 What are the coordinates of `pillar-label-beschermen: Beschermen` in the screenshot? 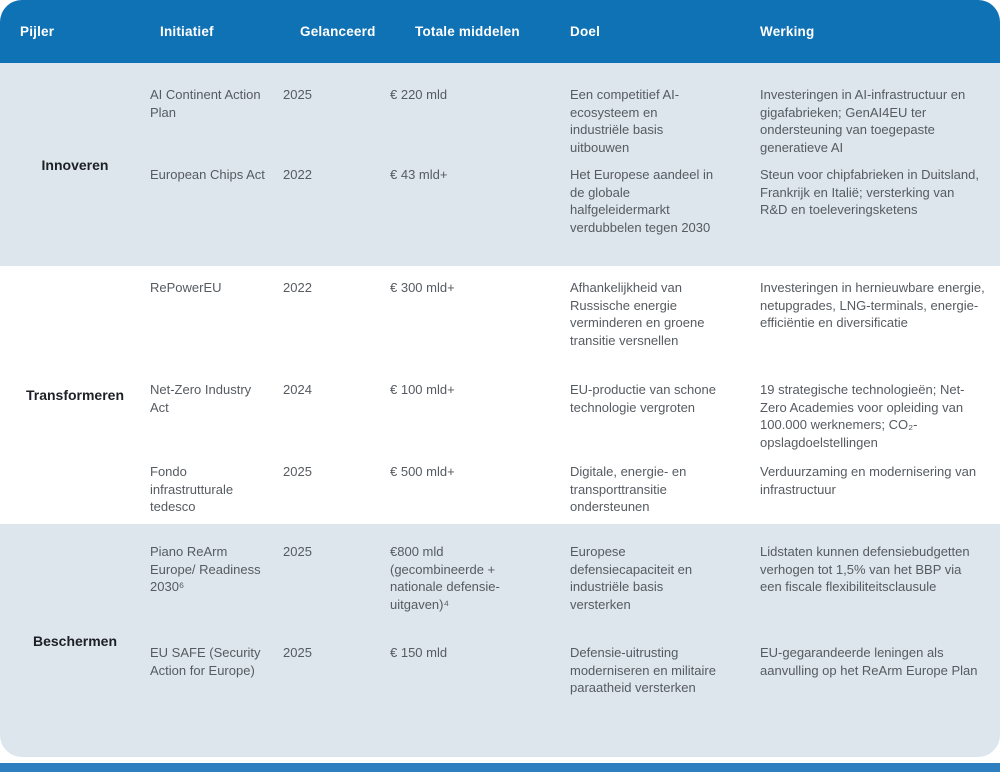 It's located at (75, 640).